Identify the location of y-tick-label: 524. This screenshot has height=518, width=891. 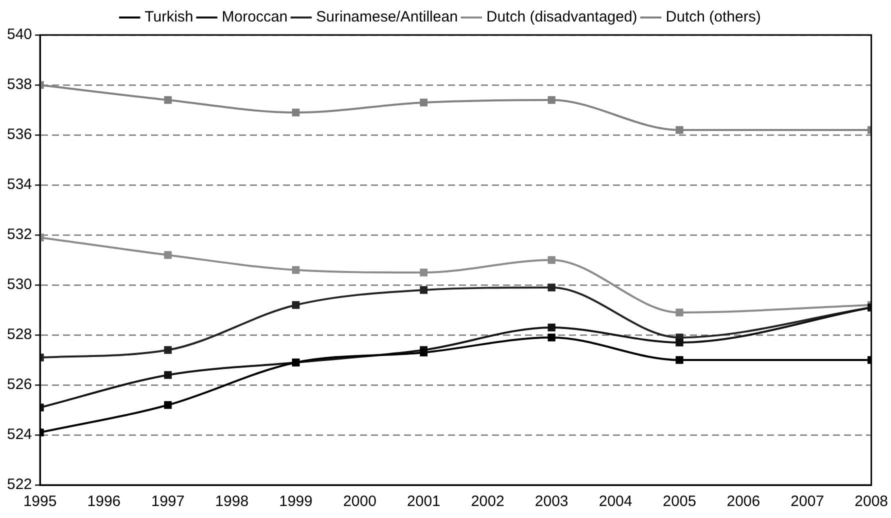
(19, 435).